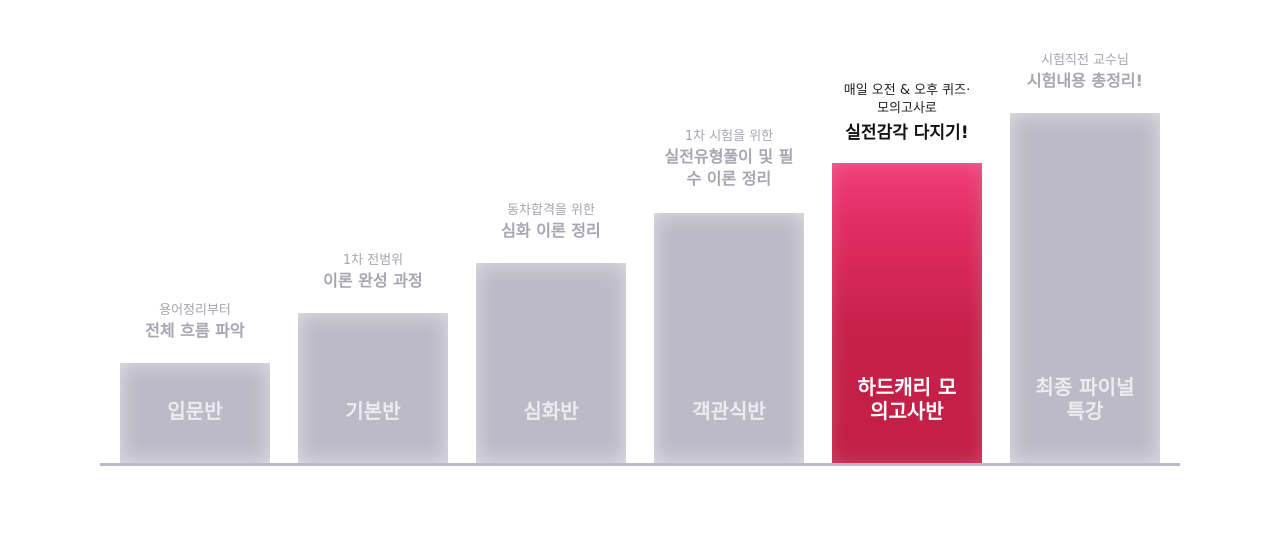  I want to click on caption-main: 심화 이론 정리, so click(551, 230).